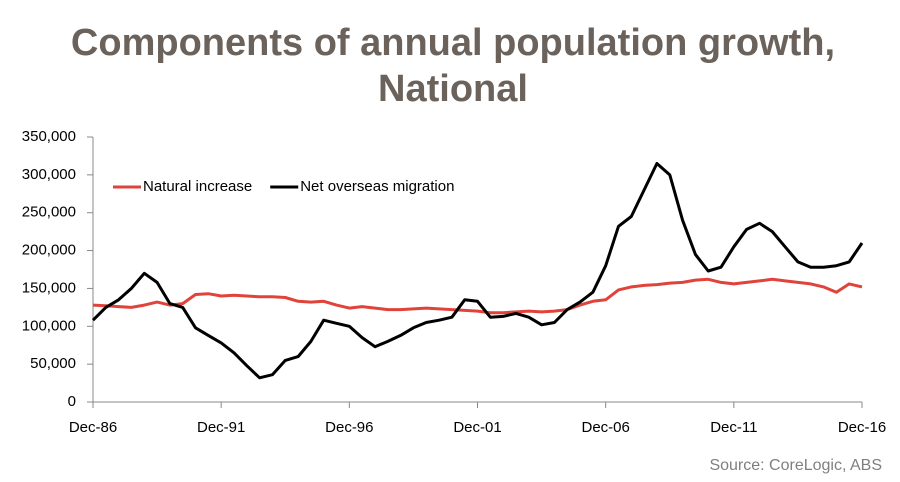 This screenshot has height=482, width=900. What do you see at coordinates (53, 363) in the screenshot?
I see `y-tick-label: 50,000` at bounding box center [53, 363].